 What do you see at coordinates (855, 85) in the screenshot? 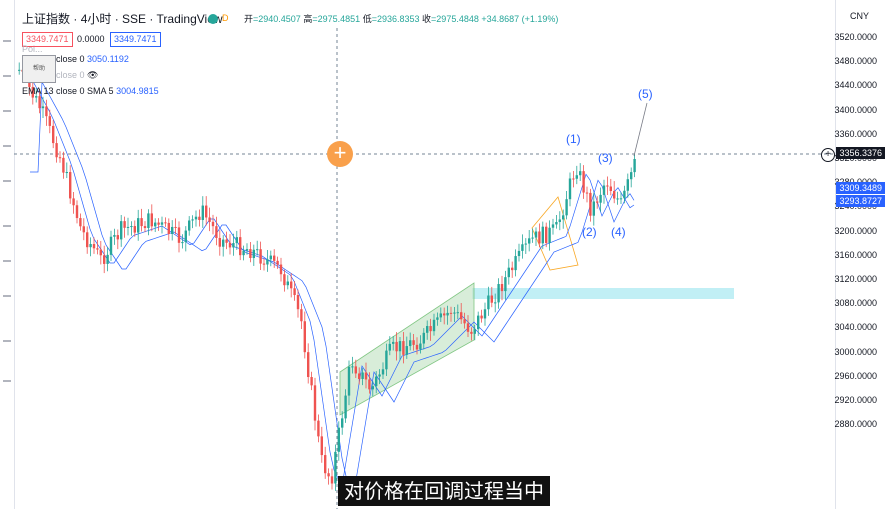
I see `price-tick: 3440.0000` at bounding box center [855, 85].